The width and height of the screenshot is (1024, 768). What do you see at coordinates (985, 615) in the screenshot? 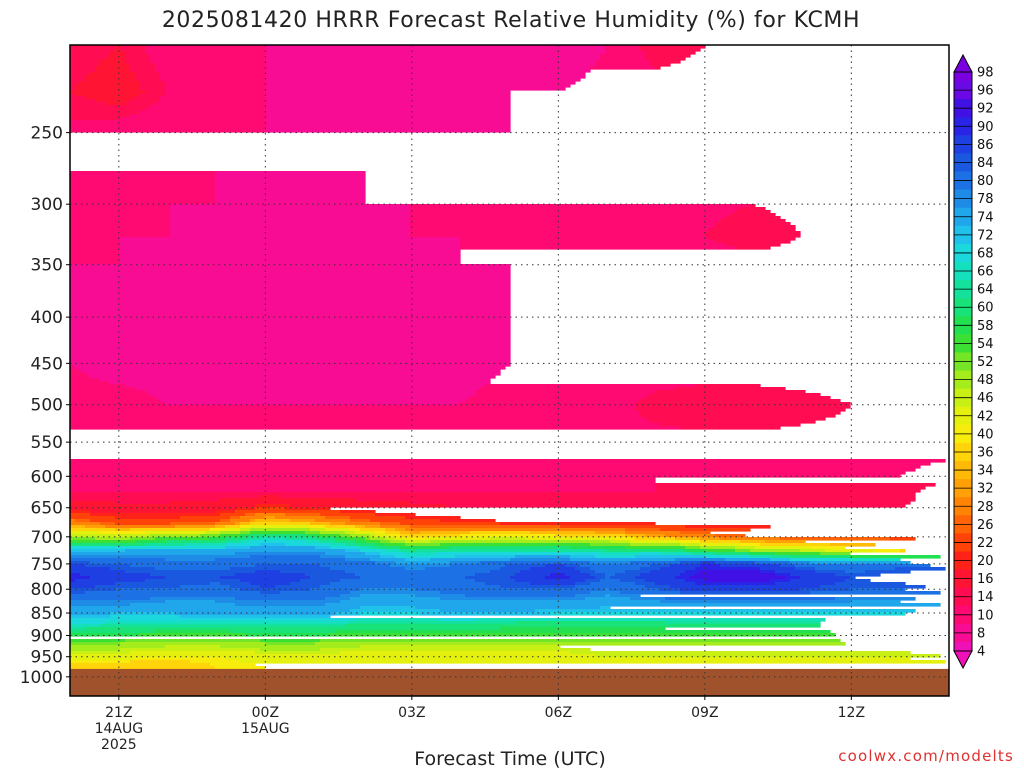
I see `colorbar-label: 10` at bounding box center [985, 615].